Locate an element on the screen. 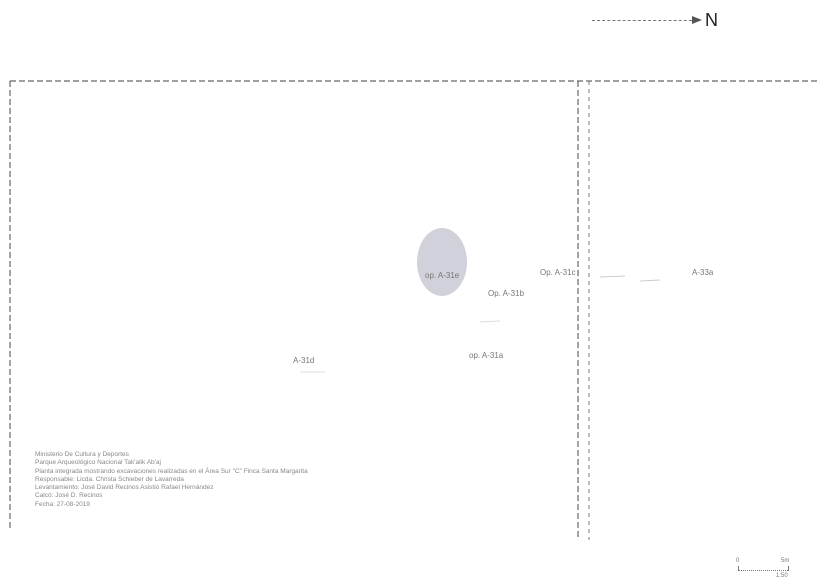  area-label-oval: op. A-31e is located at coordinates (442, 275).